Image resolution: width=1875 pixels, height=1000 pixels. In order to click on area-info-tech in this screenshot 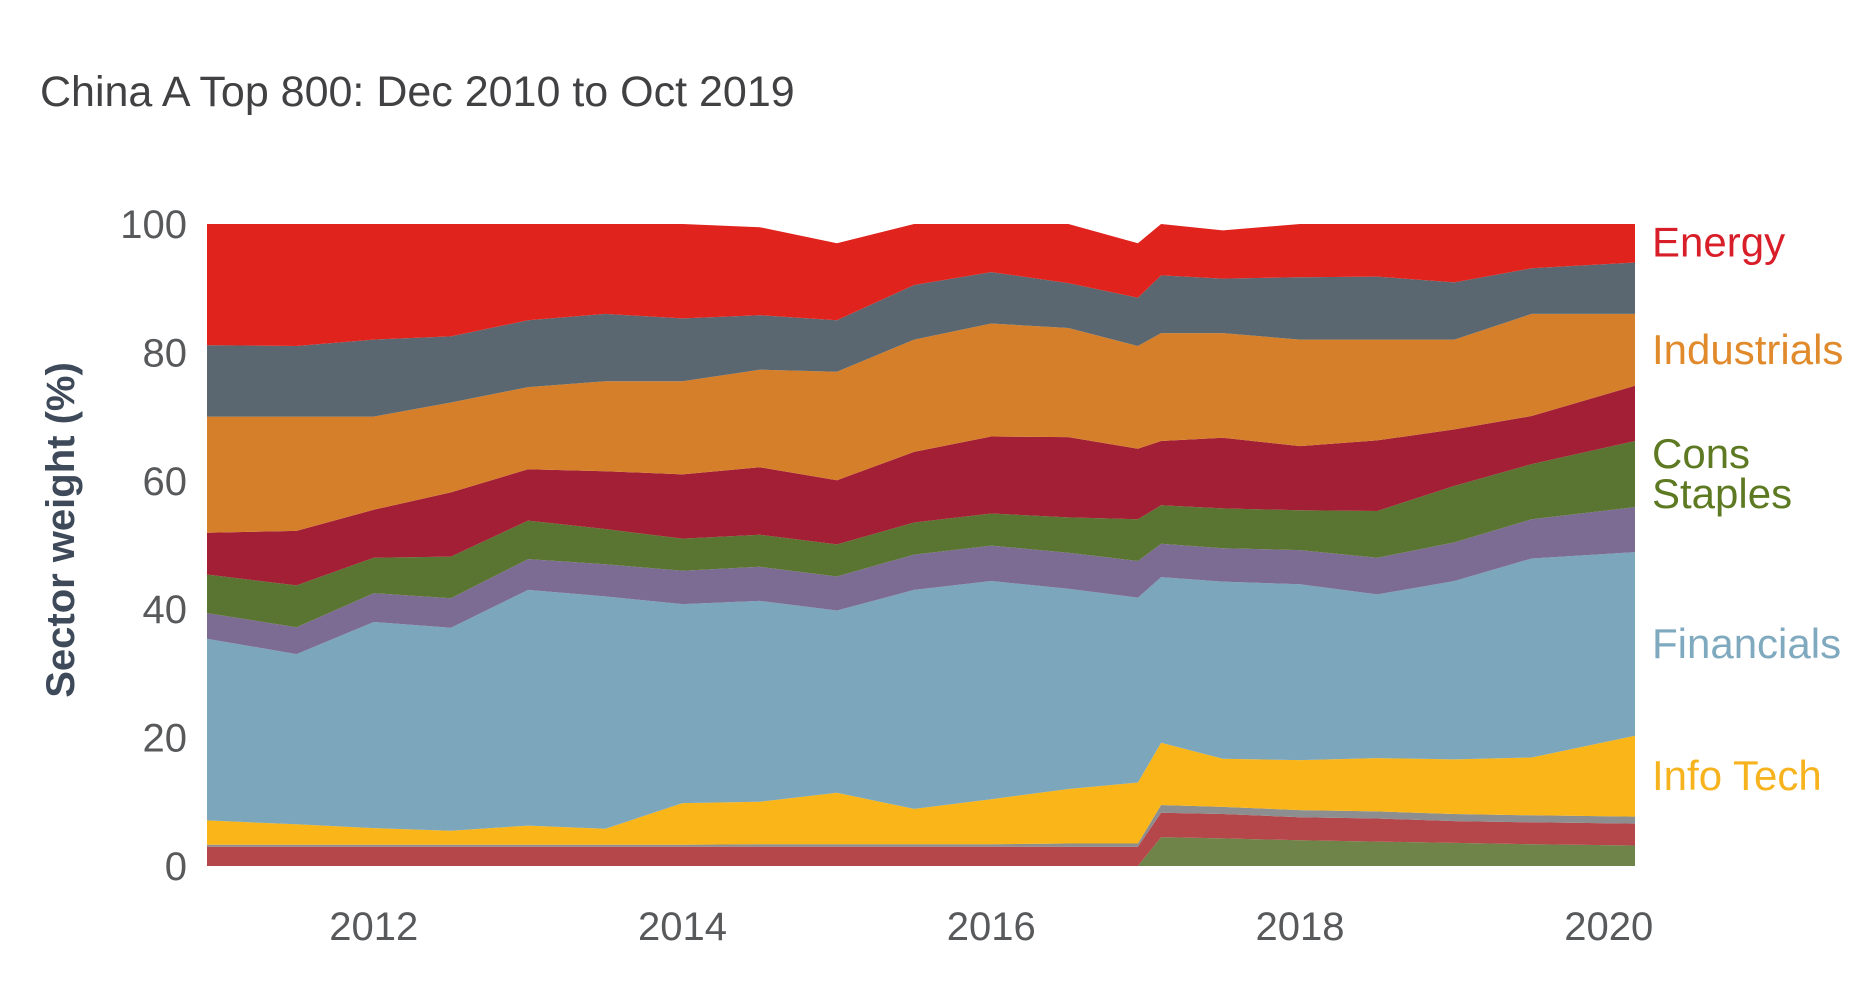, I will do `click(921, 790)`.